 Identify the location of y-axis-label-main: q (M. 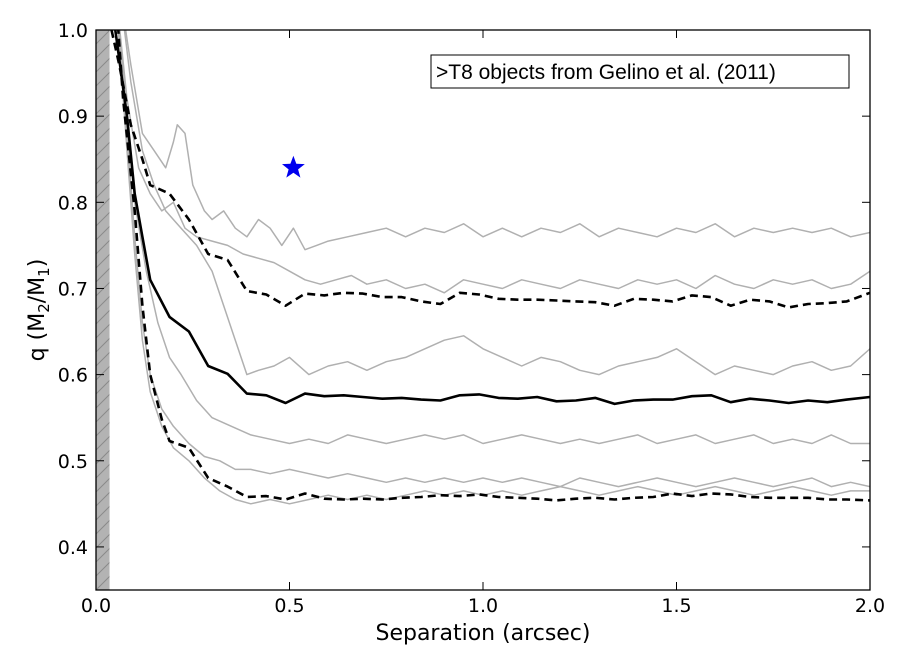
(37, 337).